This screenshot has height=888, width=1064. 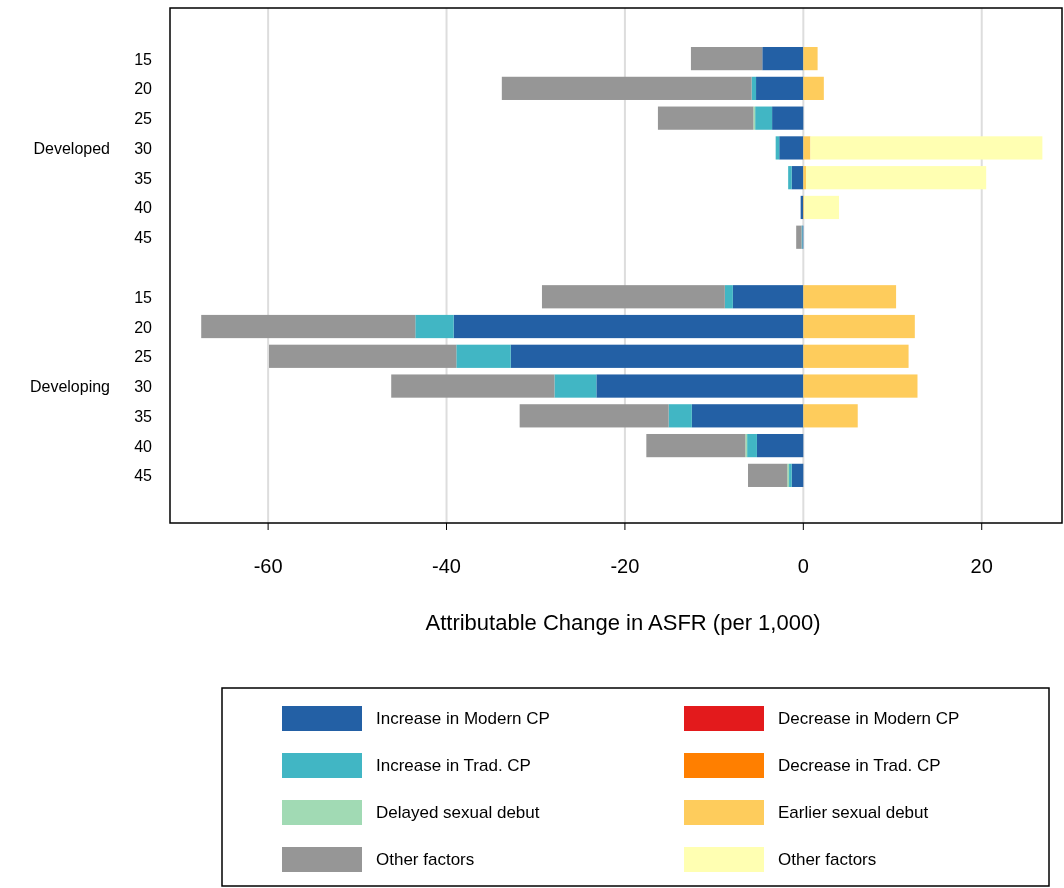 I want to click on legend-label: Increase in Trad. CP, so click(x=453, y=765).